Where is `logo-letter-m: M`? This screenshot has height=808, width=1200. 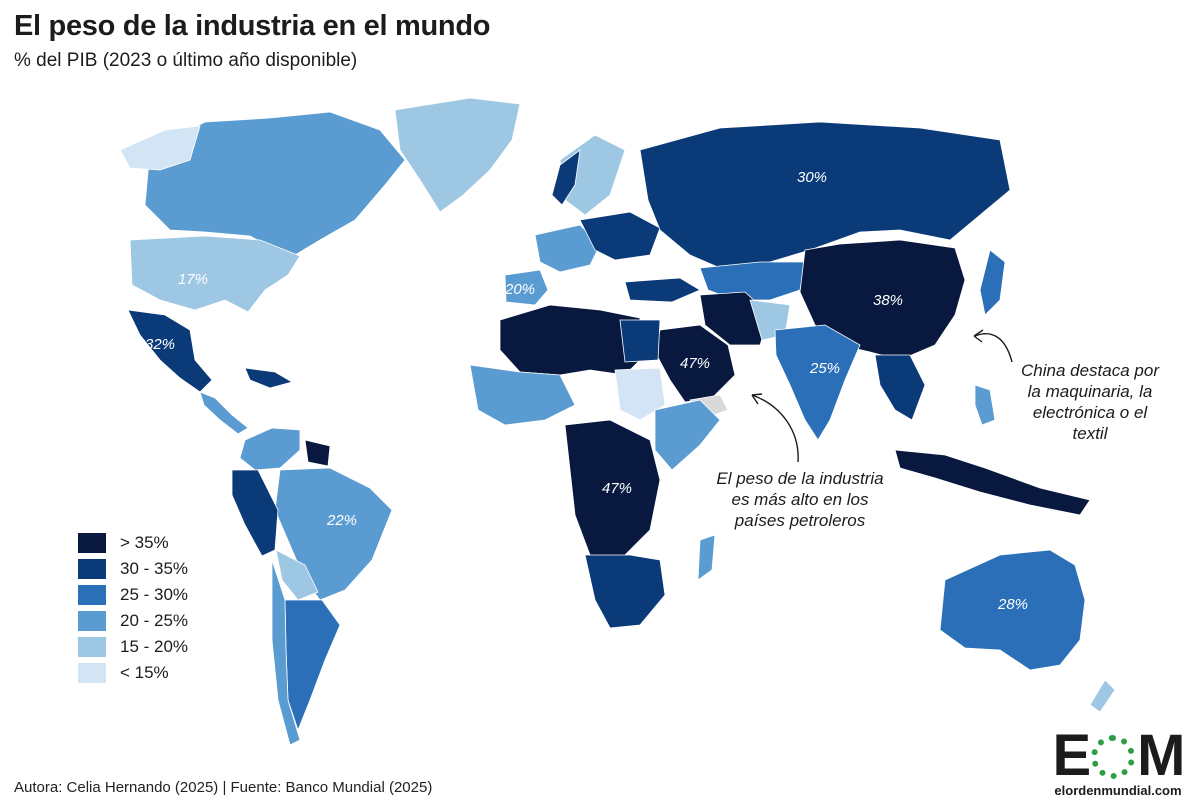 logo-letter-m: M is located at coordinates (1161, 755).